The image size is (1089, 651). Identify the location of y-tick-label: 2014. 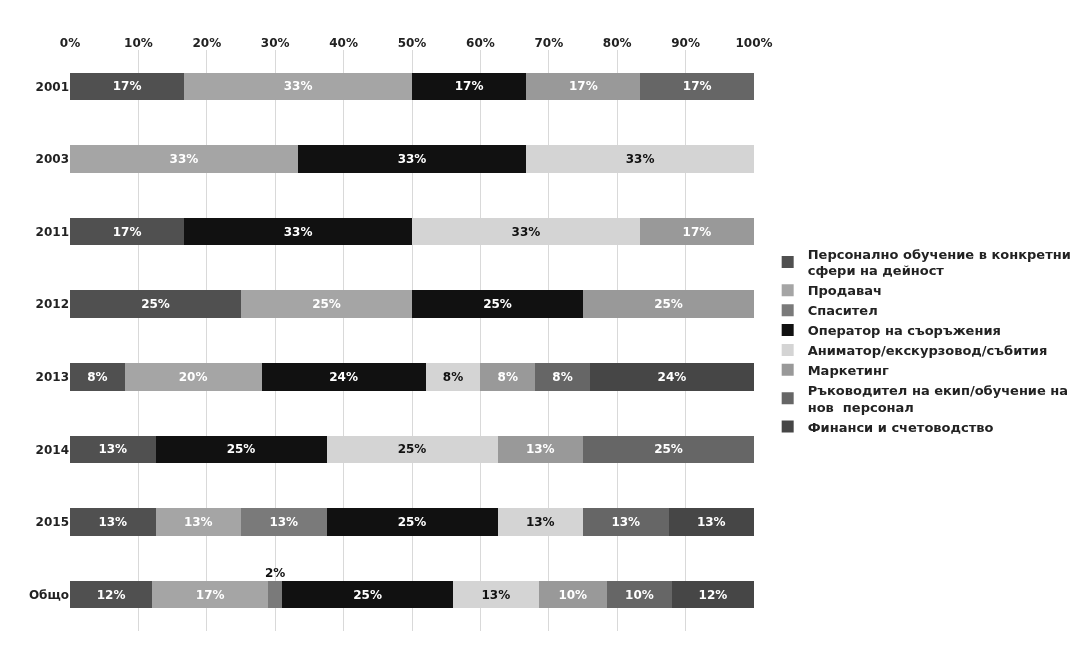
(52, 449).